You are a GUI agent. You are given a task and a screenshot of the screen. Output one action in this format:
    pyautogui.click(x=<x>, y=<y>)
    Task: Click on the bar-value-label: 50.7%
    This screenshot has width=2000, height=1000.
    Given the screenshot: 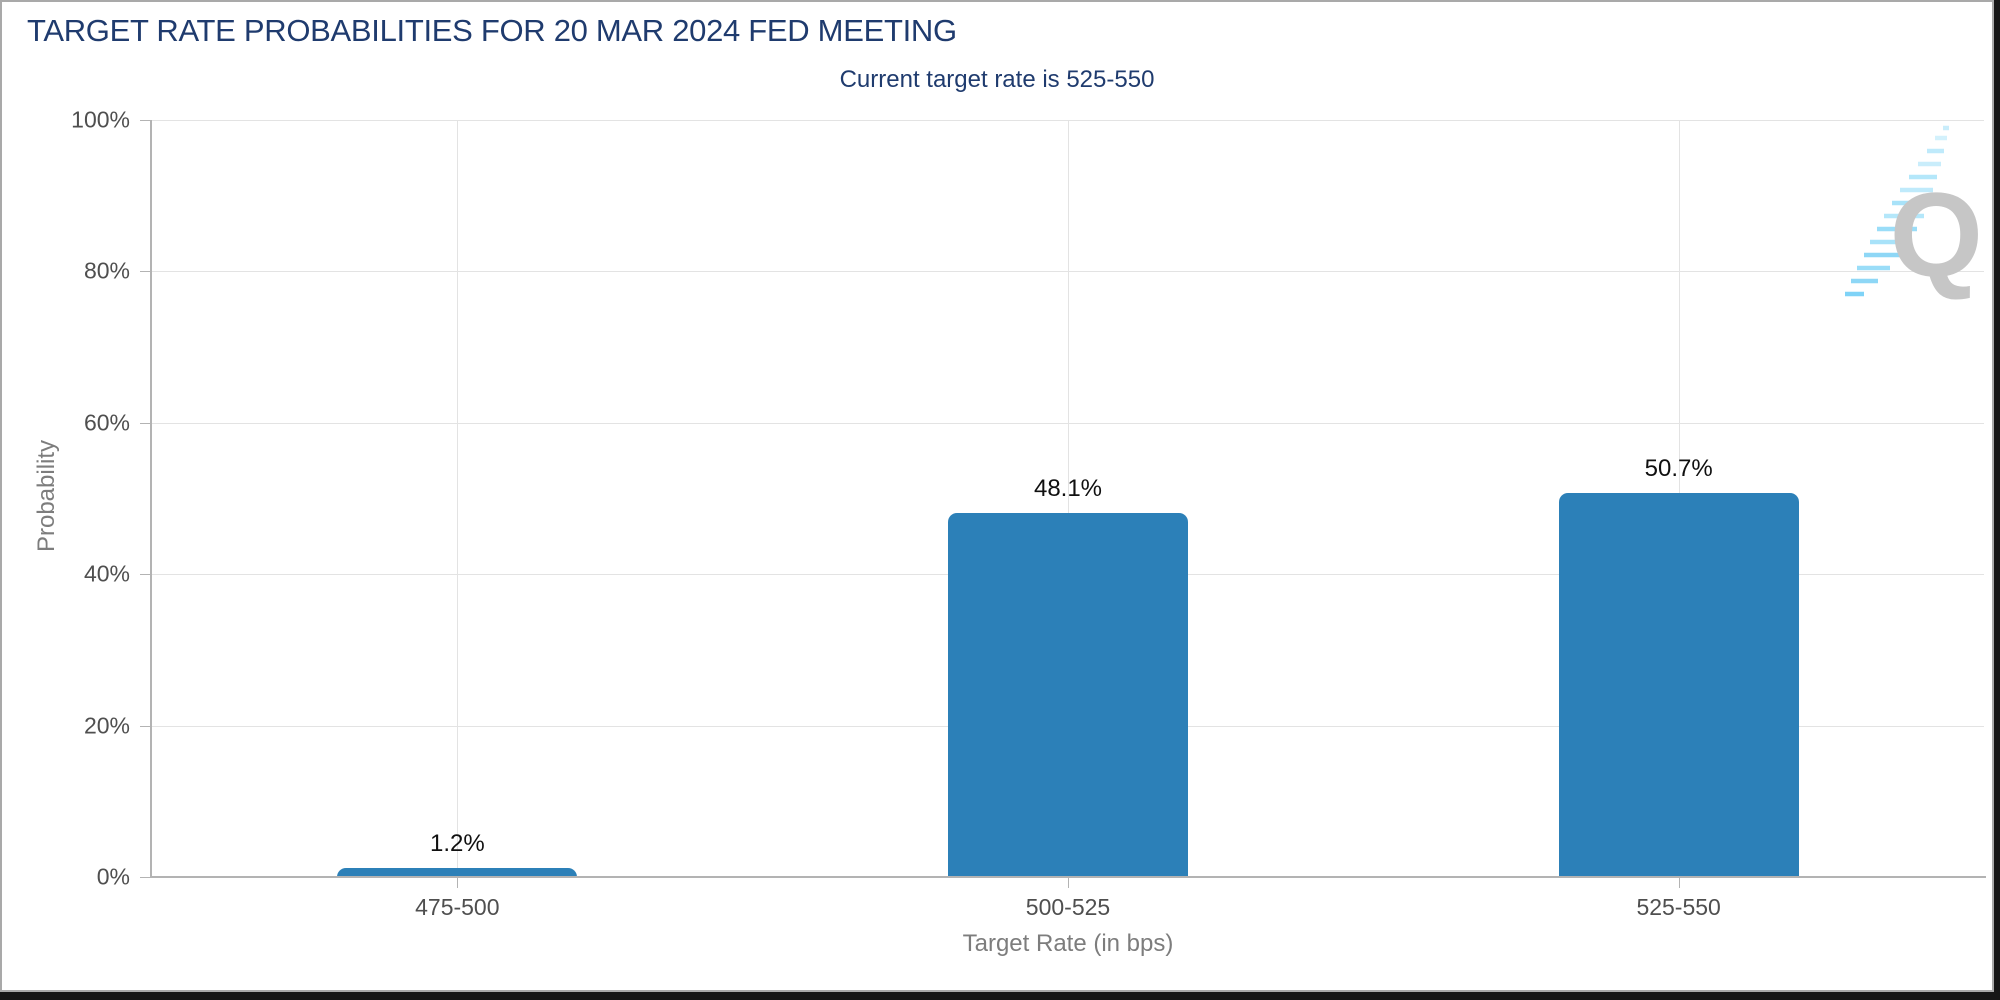 What is the action you would take?
    pyautogui.click(x=1678, y=469)
    